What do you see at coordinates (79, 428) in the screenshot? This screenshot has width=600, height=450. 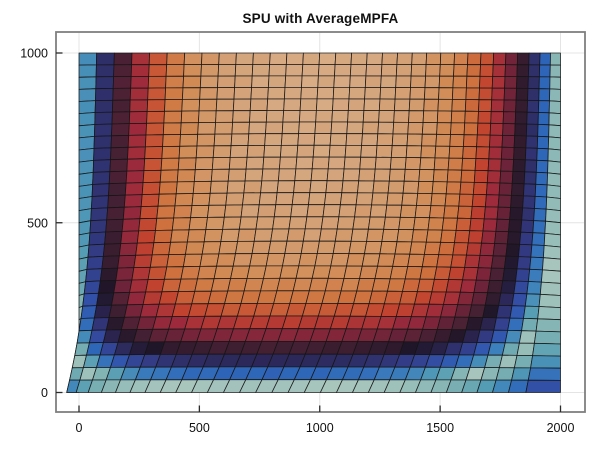 I see `x-tick-label: 0` at bounding box center [79, 428].